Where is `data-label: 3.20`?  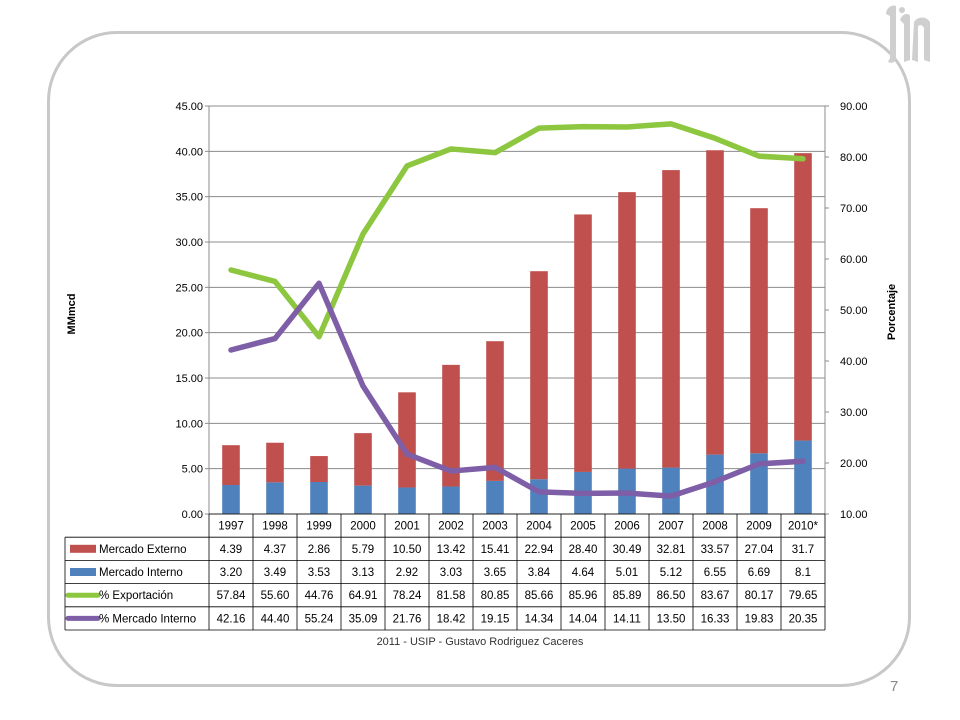
data-label: 3.20 is located at coordinates (231, 573).